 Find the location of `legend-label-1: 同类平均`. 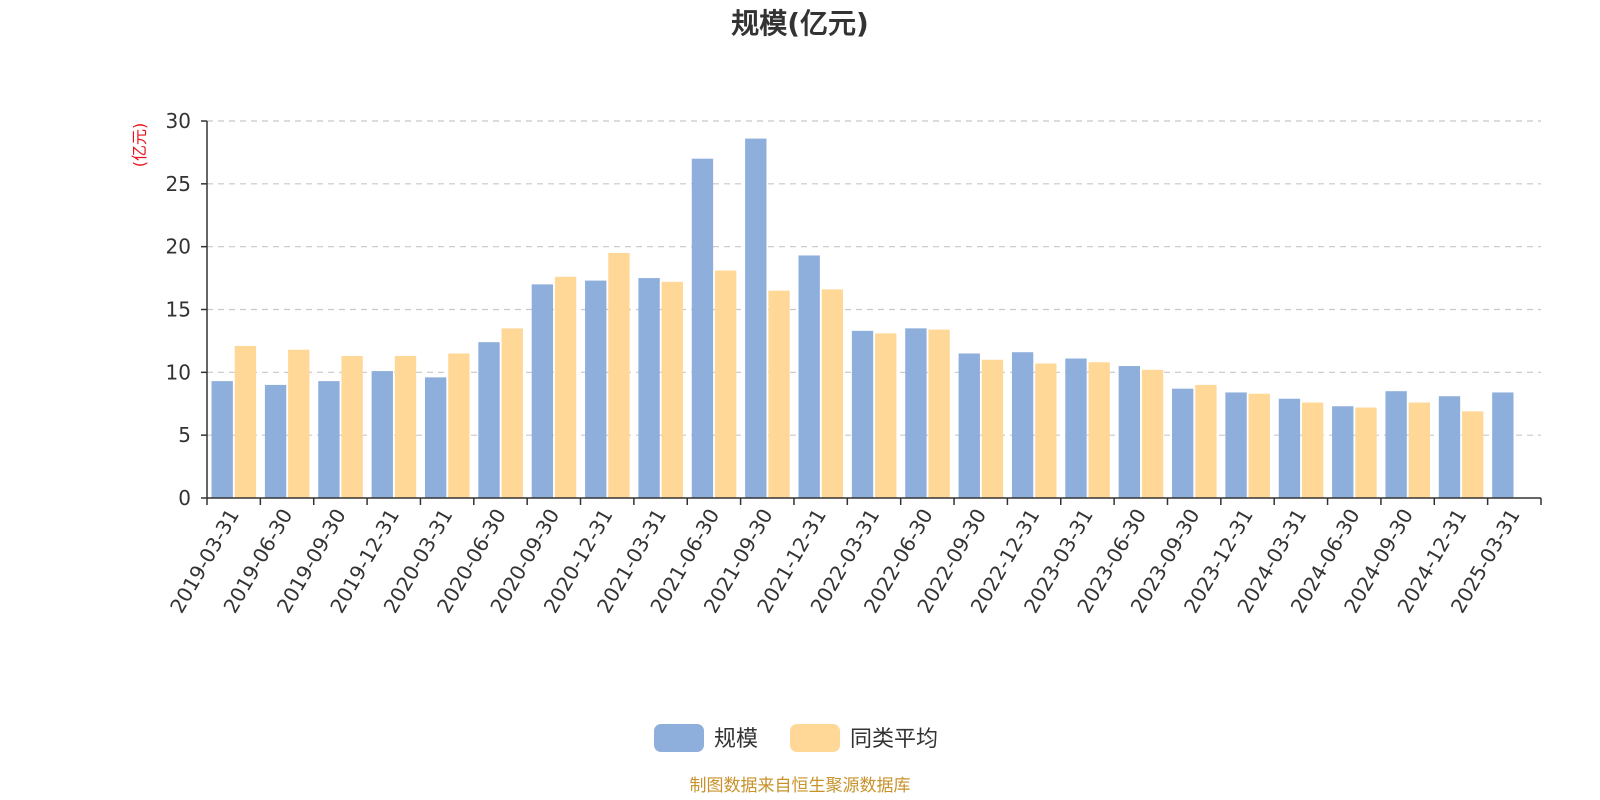

legend-label-1: 同类平均 is located at coordinates (894, 739).